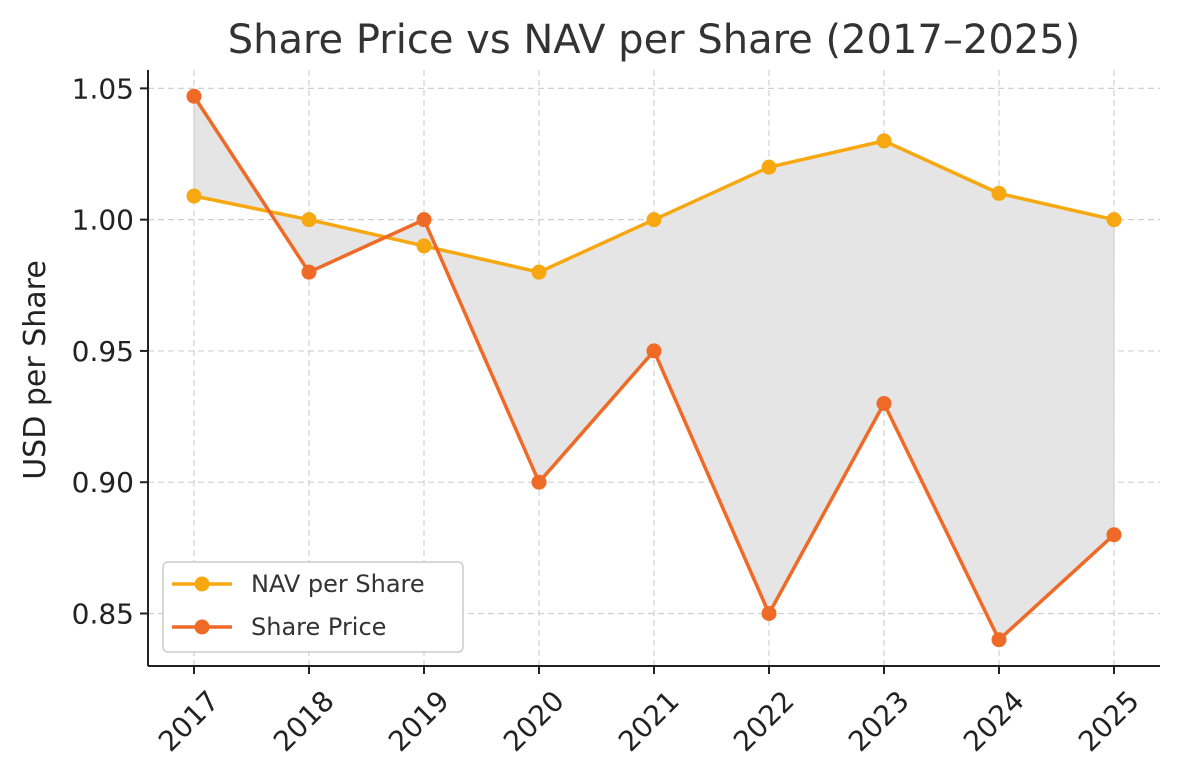  What do you see at coordinates (994, 721) in the screenshot?
I see `x-tick-label: 2024` at bounding box center [994, 721].